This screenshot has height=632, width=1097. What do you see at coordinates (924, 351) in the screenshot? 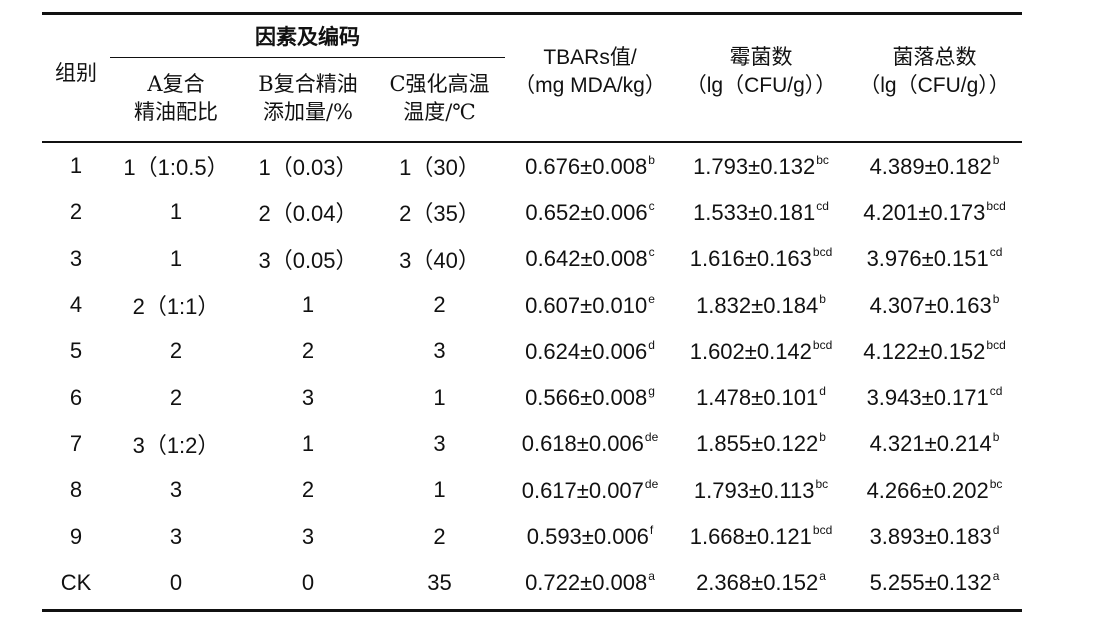
I see `total-colony-cell-value: 4.122±0.152` at bounding box center [924, 351].